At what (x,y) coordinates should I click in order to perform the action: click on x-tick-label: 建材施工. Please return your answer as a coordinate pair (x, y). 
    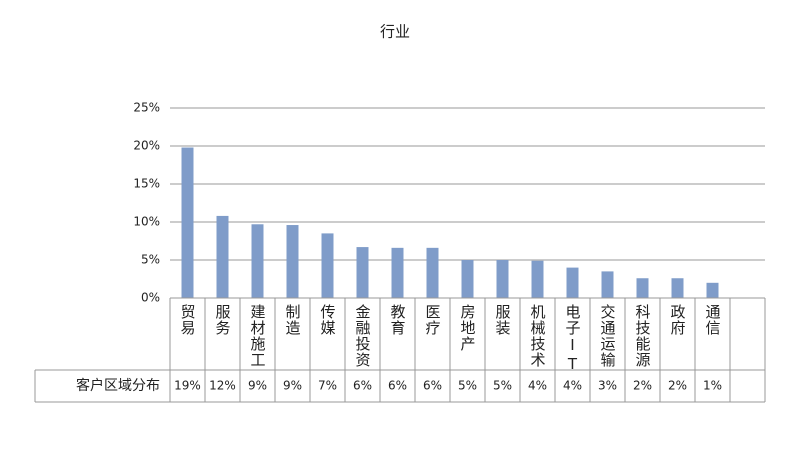
    Looking at the image, I should click on (258, 336).